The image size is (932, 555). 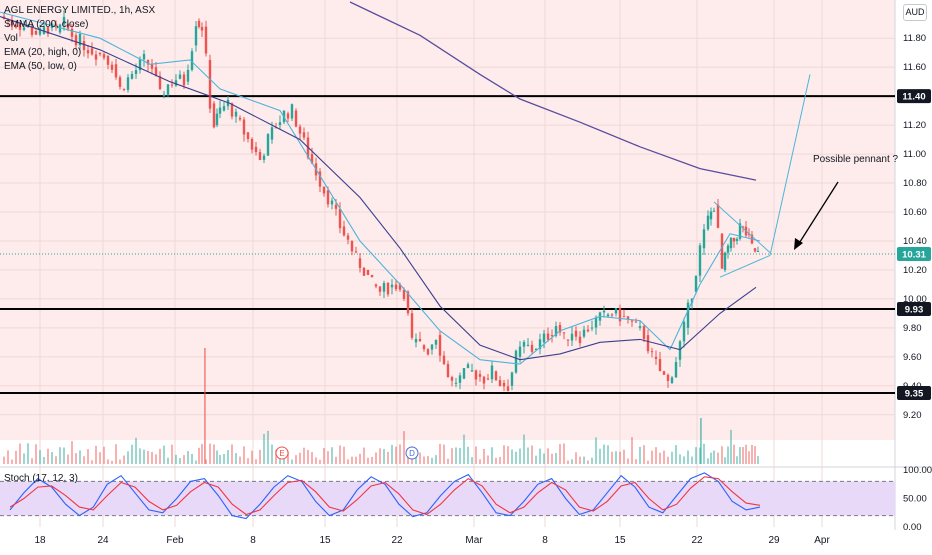 I want to click on stoch-k-line, so click(x=385, y=496).